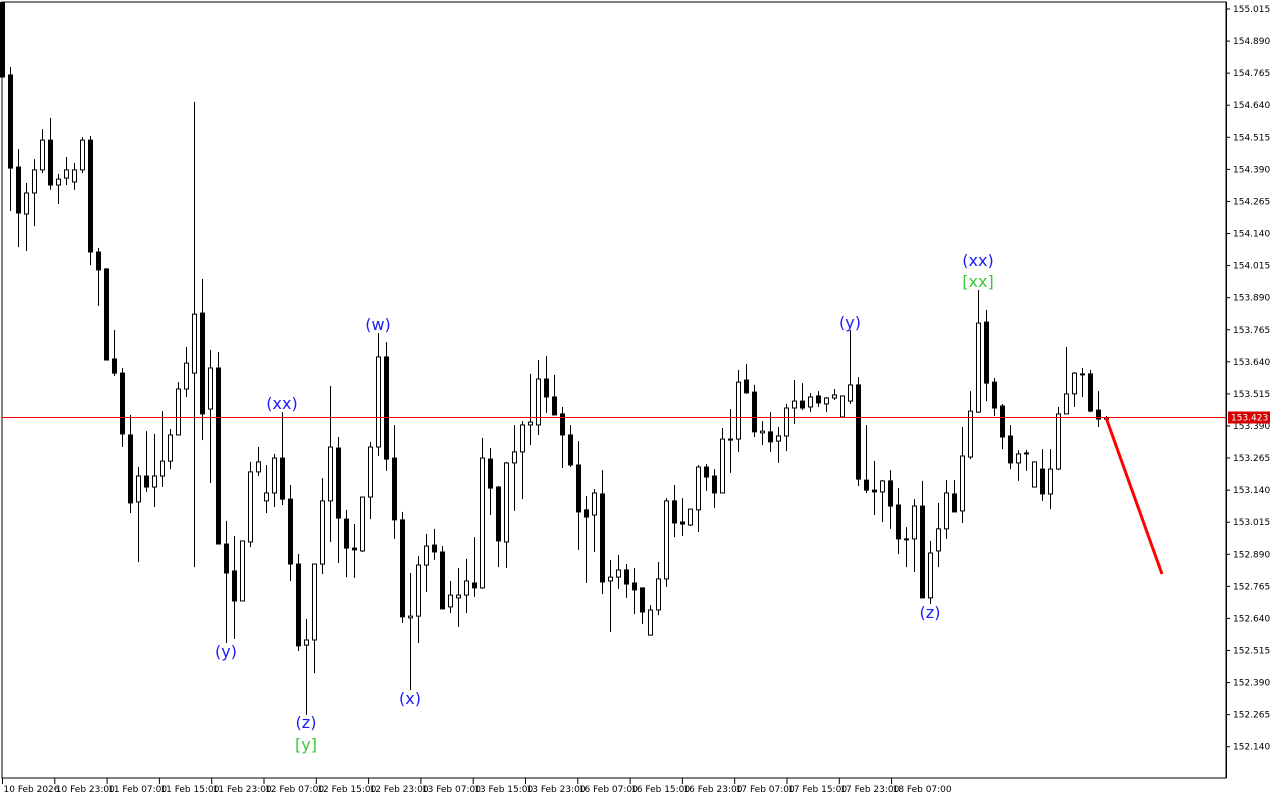 This screenshot has height=800, width=1280. Describe the element at coordinates (556, 790) in the screenshot. I see `x-tick-label: 13 Feb 23:00` at that location.